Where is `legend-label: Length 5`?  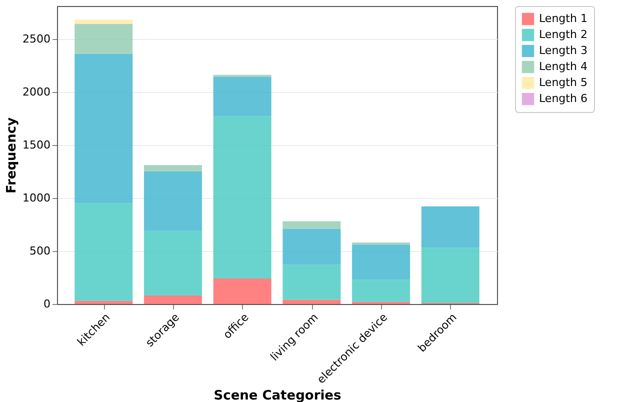 legend-label: Length 5 is located at coordinates (563, 82).